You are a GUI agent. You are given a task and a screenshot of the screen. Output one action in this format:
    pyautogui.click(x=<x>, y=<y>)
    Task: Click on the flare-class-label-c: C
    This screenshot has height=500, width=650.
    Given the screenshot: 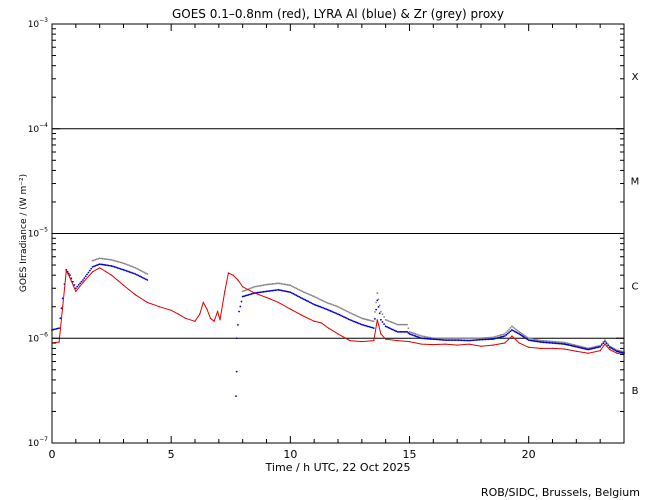 What is the action you would take?
    pyautogui.click(x=635, y=286)
    